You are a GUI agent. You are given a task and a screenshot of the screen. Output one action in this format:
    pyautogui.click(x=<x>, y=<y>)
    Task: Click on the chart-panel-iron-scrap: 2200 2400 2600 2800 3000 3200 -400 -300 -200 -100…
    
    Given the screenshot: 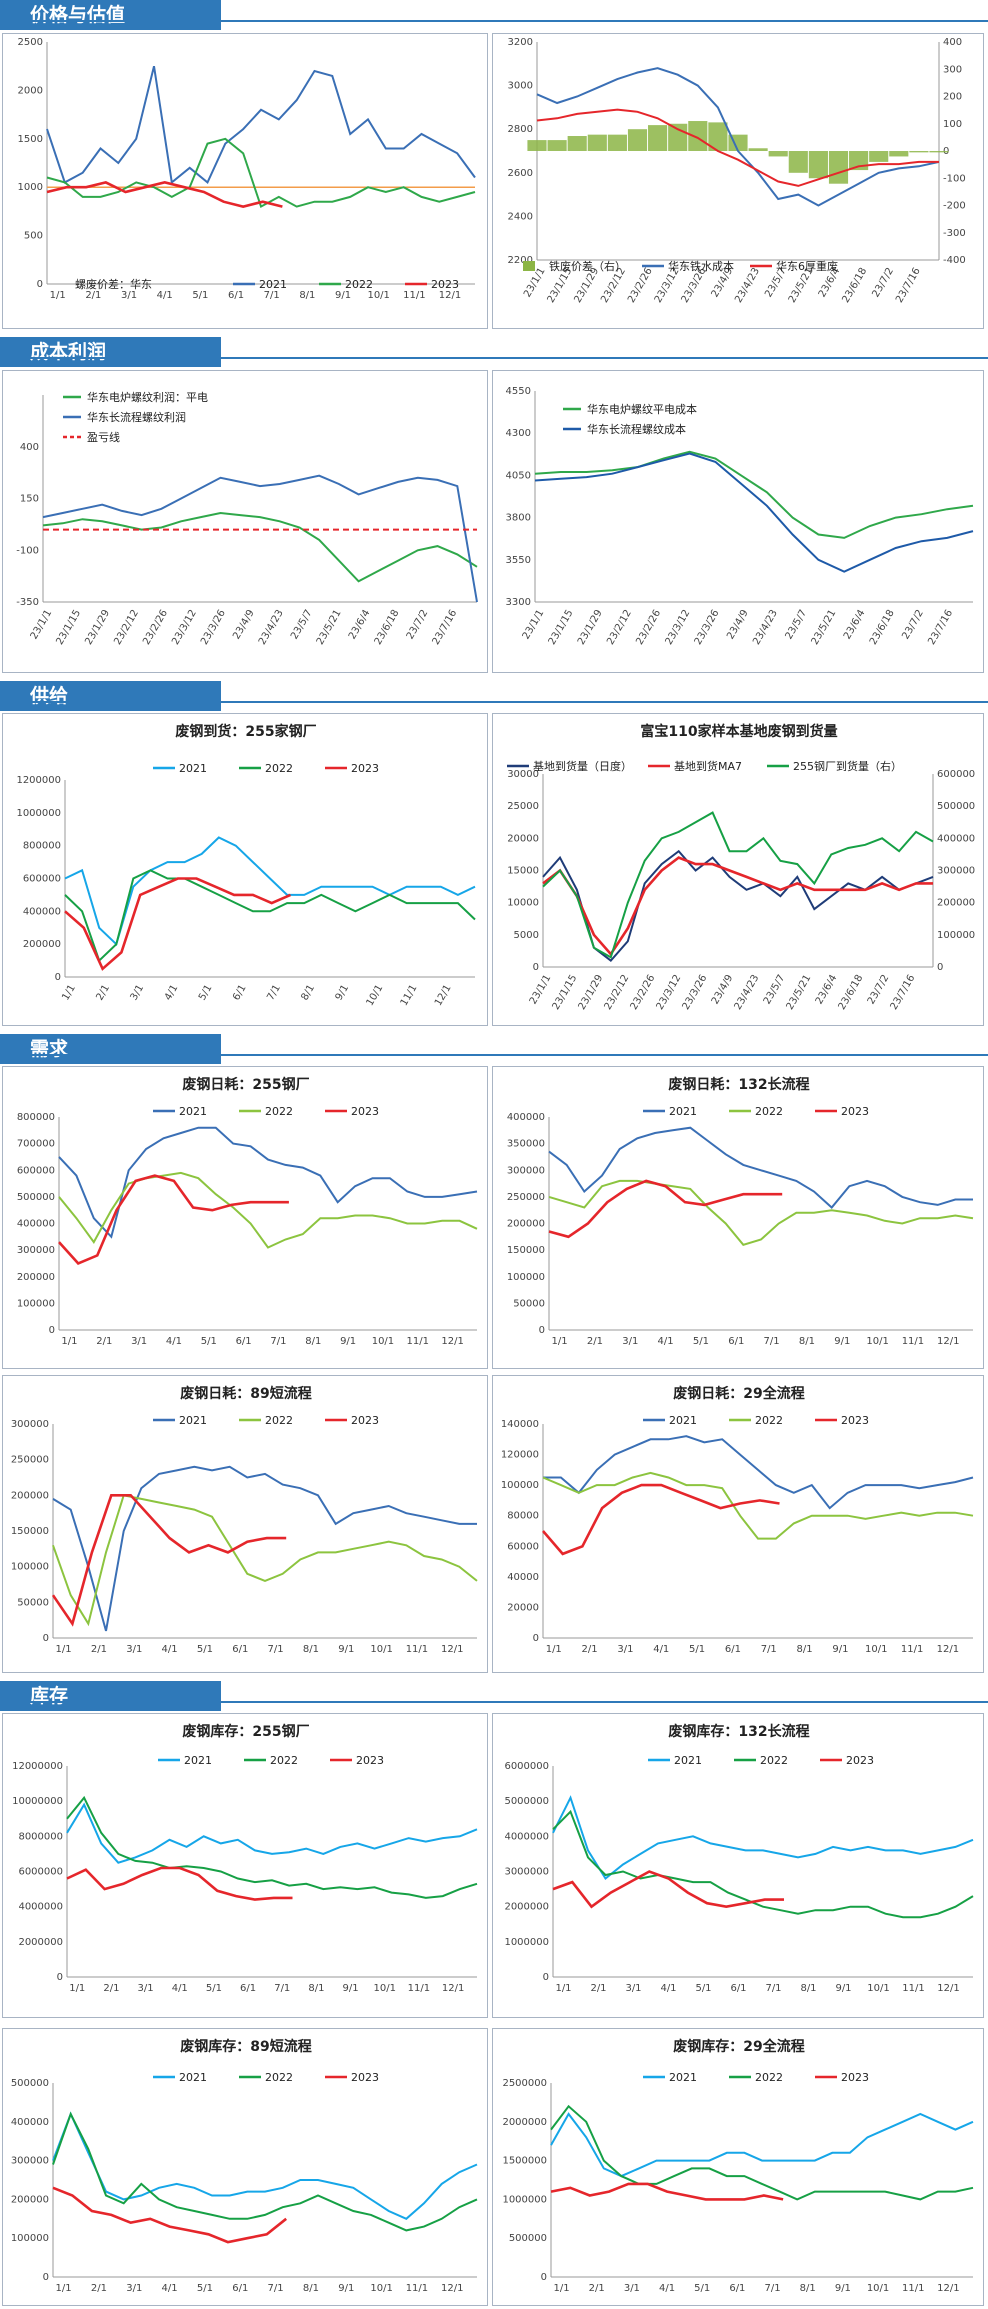 What is the action you would take?
    pyautogui.click(x=738, y=181)
    